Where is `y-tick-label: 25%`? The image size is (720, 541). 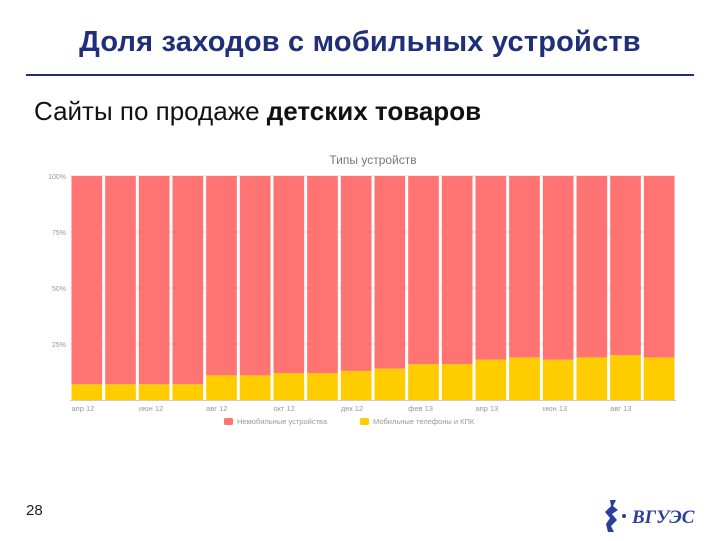 y-tick-label: 25% is located at coordinates (59, 345).